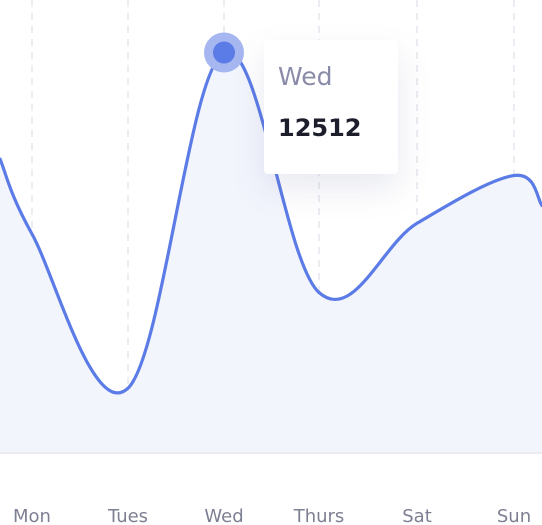  Describe the element at coordinates (319, 515) in the screenshot. I see `x-tick-label-thurs: Thurs` at that location.